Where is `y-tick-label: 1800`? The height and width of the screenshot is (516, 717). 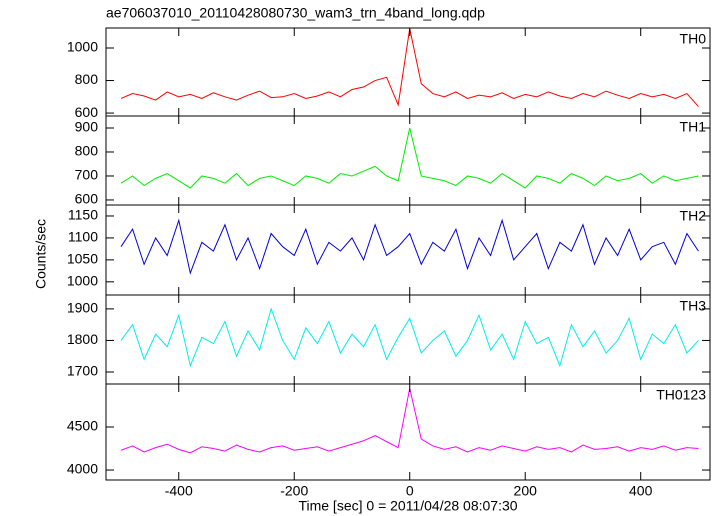 y-tick-label: 1800 is located at coordinates (82, 339).